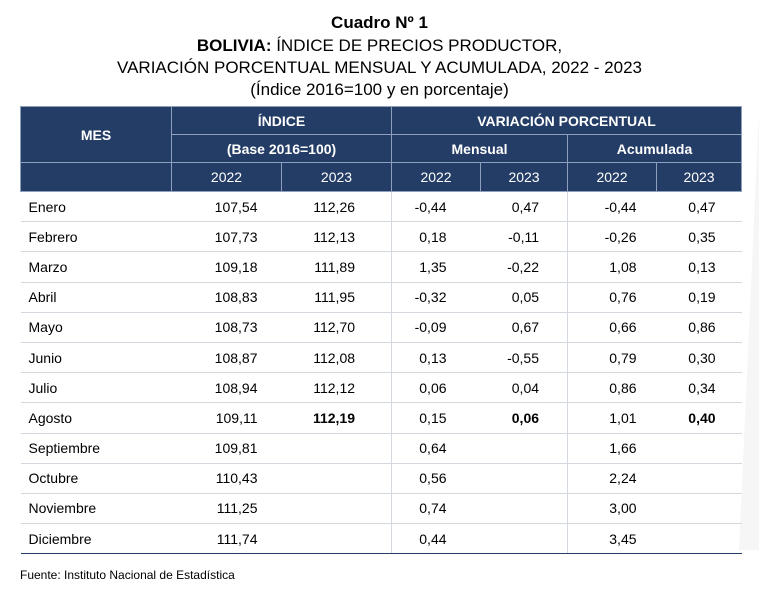 This screenshot has width=759, height=600. I want to click on value-cell-a23: 0,19, so click(699, 297).